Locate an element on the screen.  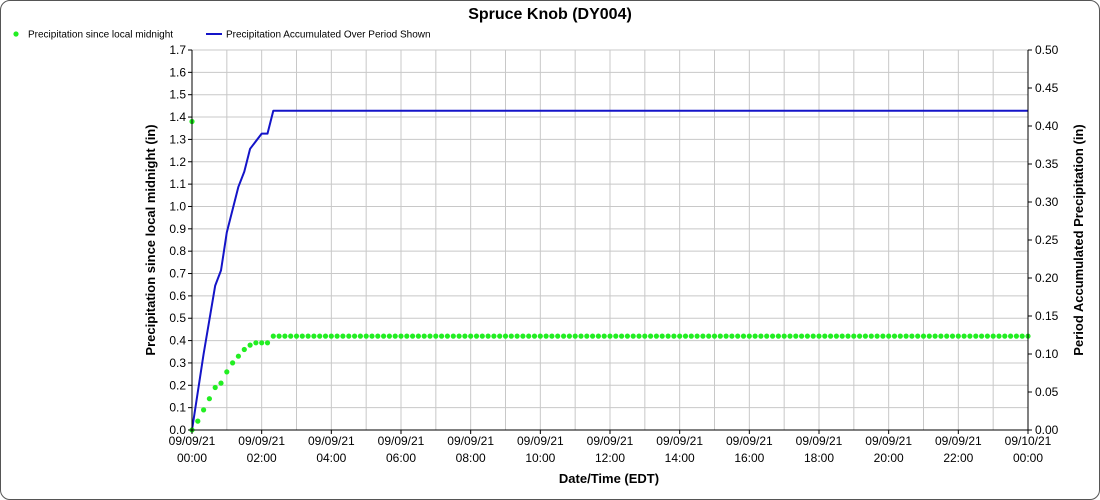
x-tick-label-date: 09/10/21 is located at coordinates (1028, 441).